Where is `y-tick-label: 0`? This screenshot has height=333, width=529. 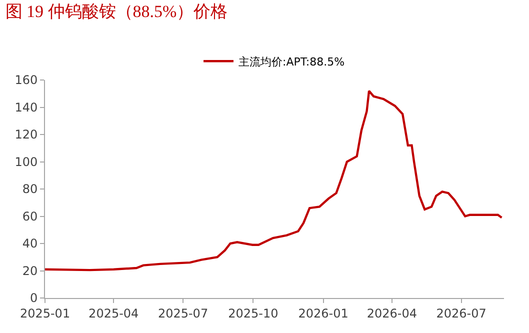
y-tick-label: 0 is located at coordinates (34, 298).